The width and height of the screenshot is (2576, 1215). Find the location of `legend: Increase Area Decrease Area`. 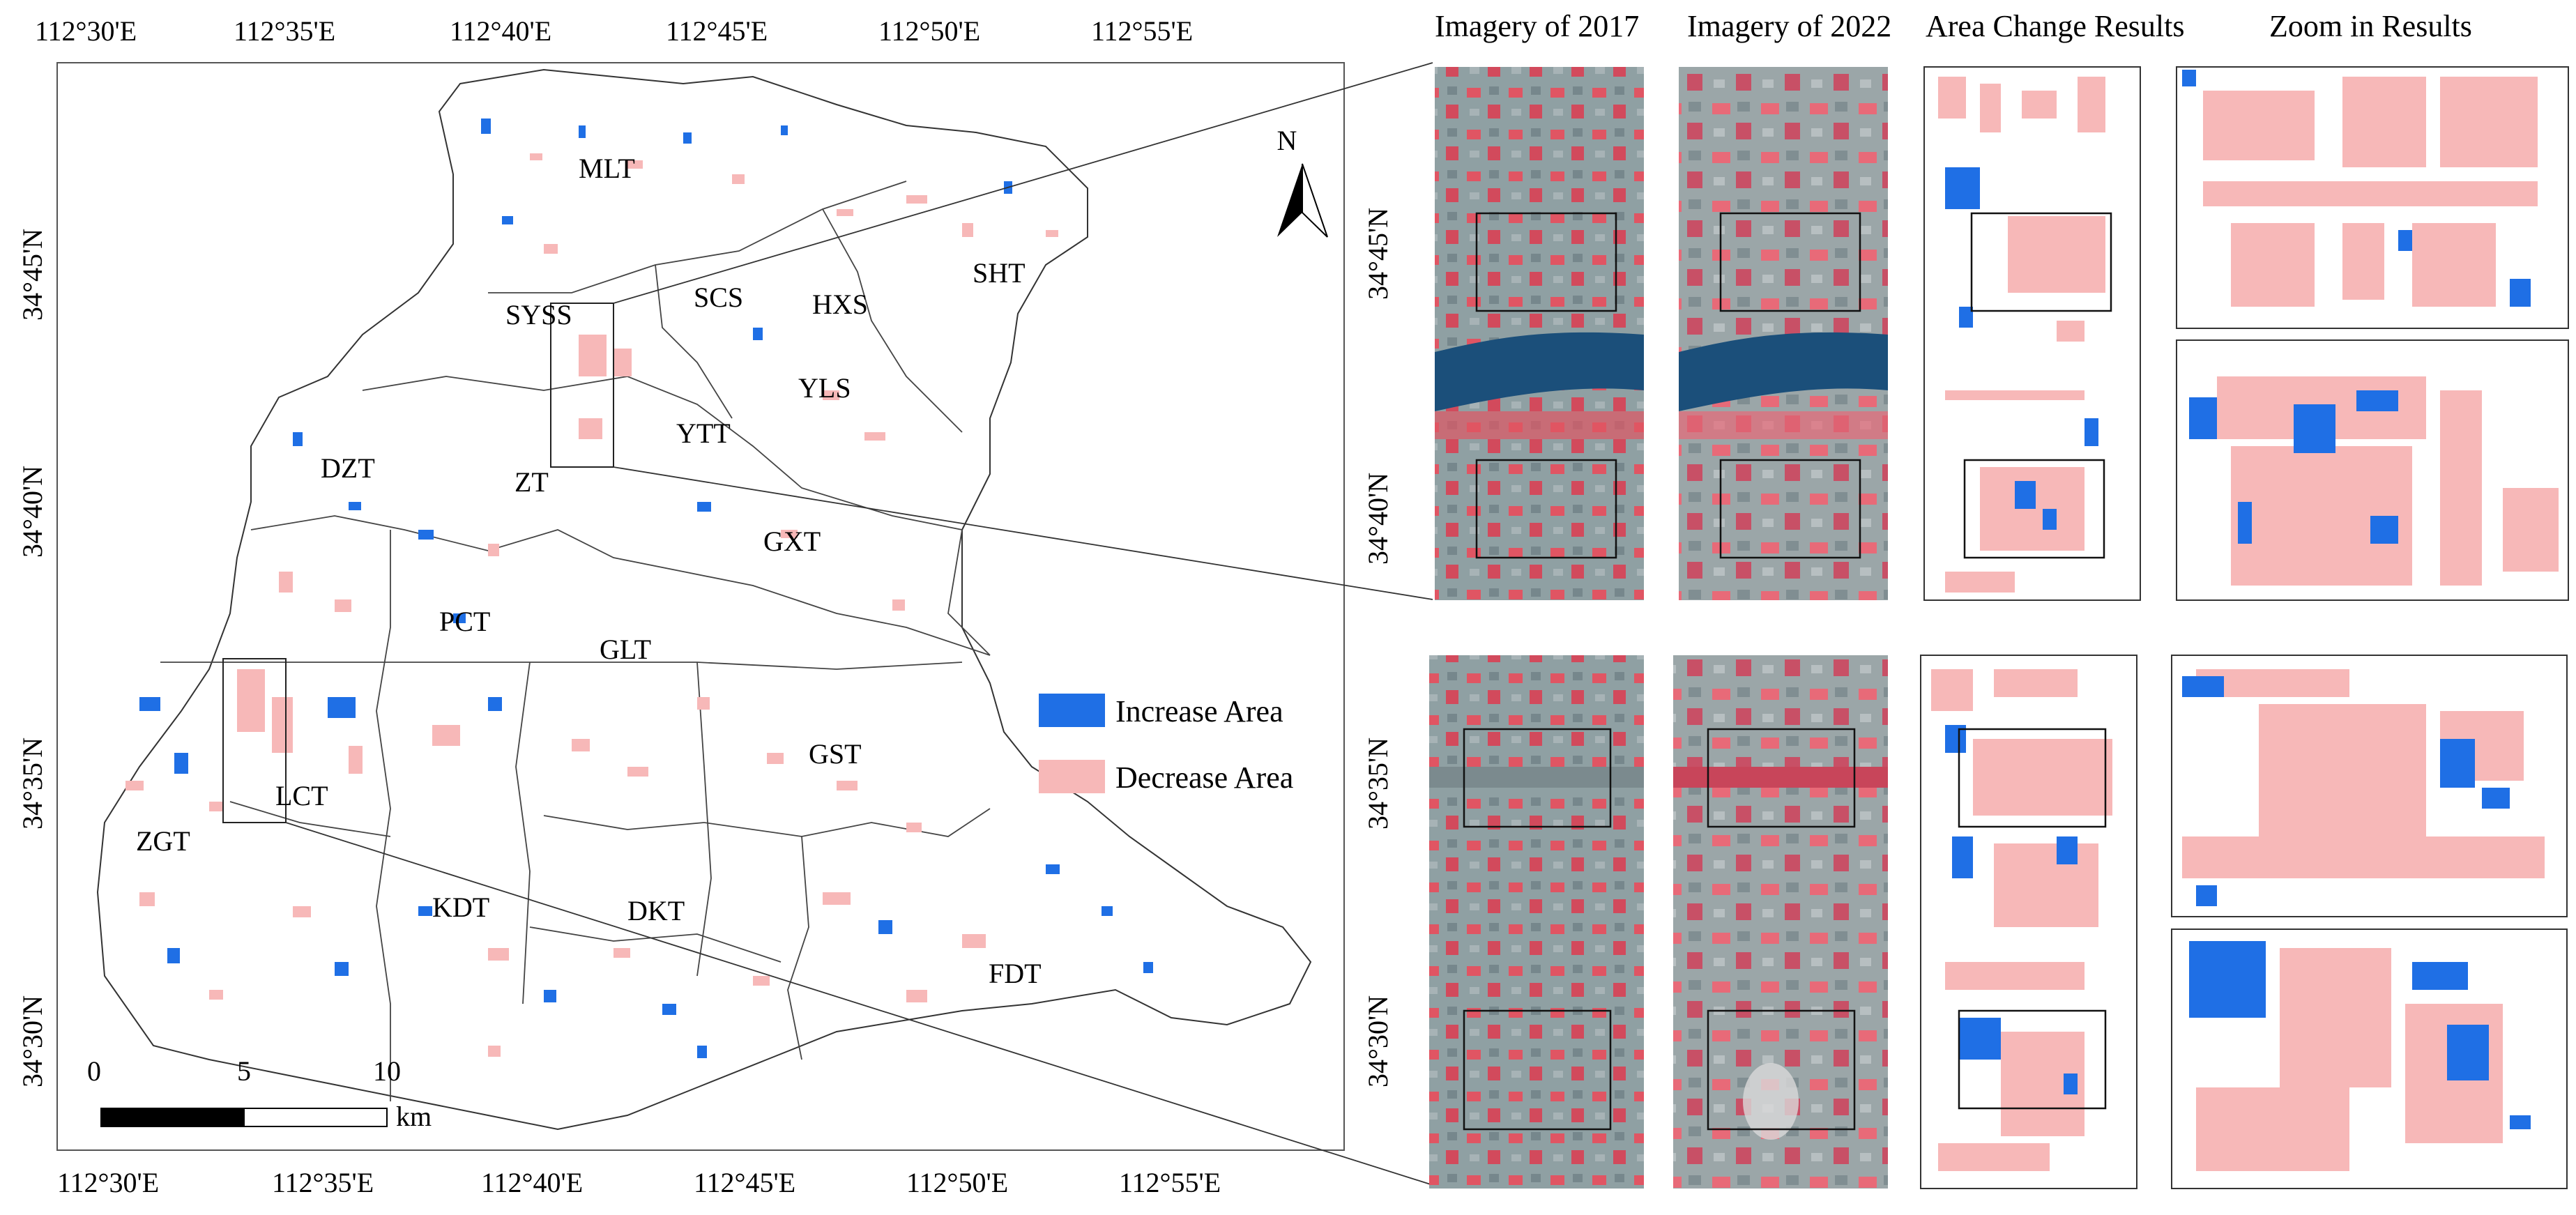

legend: Increase Area Decrease Area is located at coordinates (1166, 744).